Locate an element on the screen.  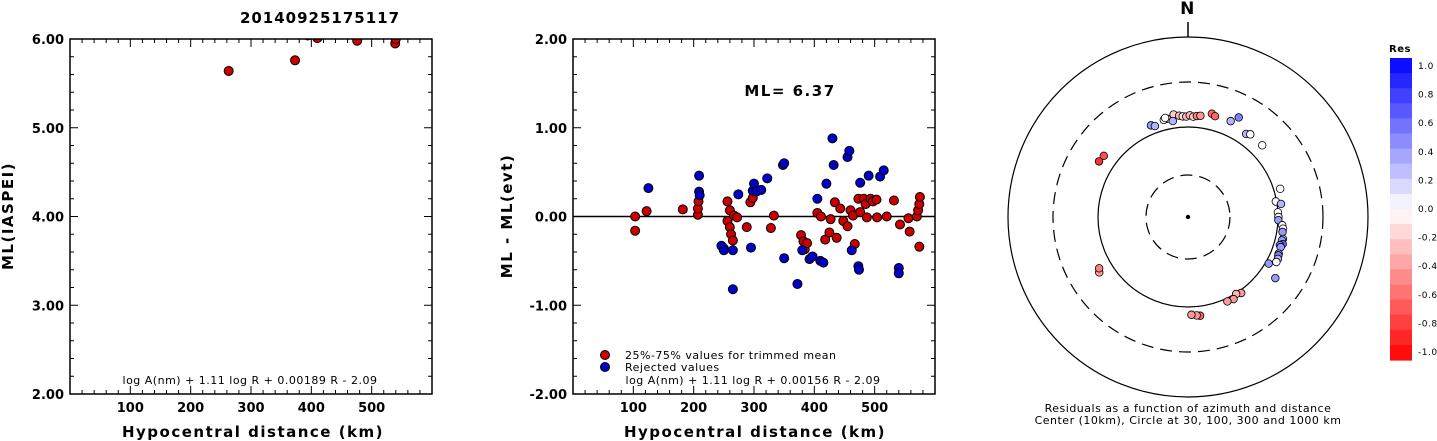
p1-ytick-label: 5.00 is located at coordinates (48, 129).